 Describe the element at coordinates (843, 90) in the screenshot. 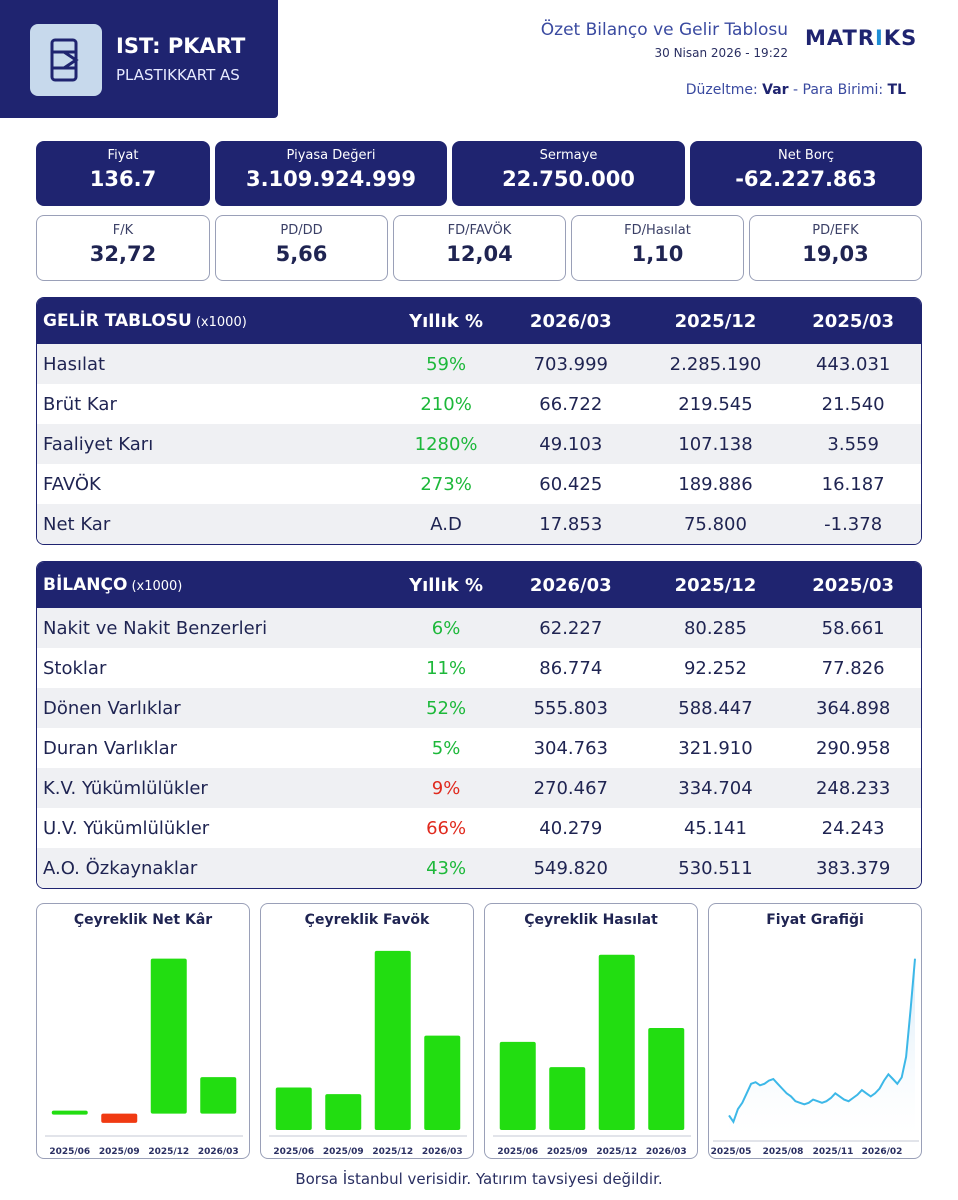

I see `currency-label: Para Birimi:` at that location.